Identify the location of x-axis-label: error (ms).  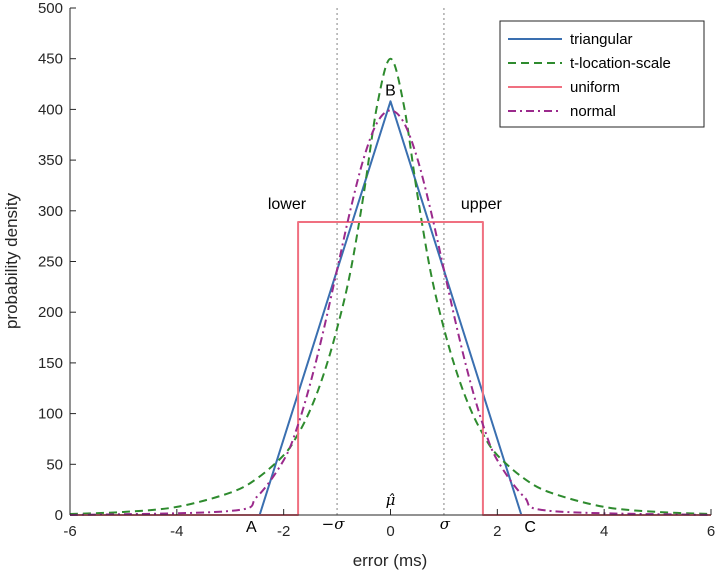
(390, 560).